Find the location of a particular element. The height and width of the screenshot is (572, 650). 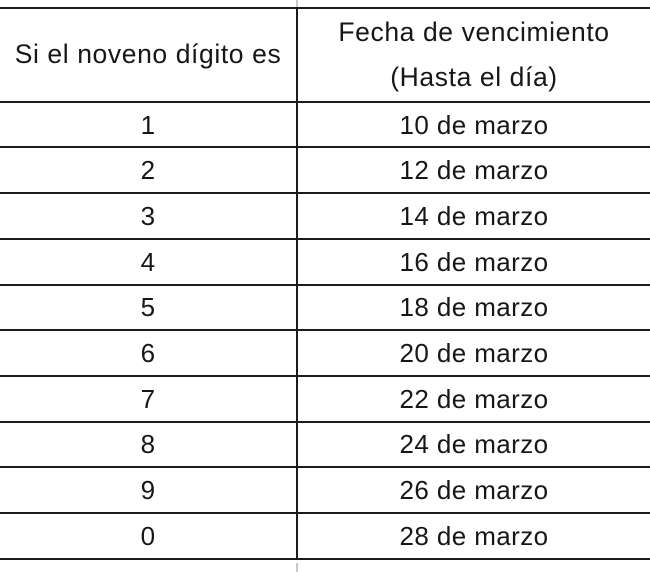

header-expiration-date: Fecha de vencimiento (Hasta el día) is located at coordinates (474, 55).